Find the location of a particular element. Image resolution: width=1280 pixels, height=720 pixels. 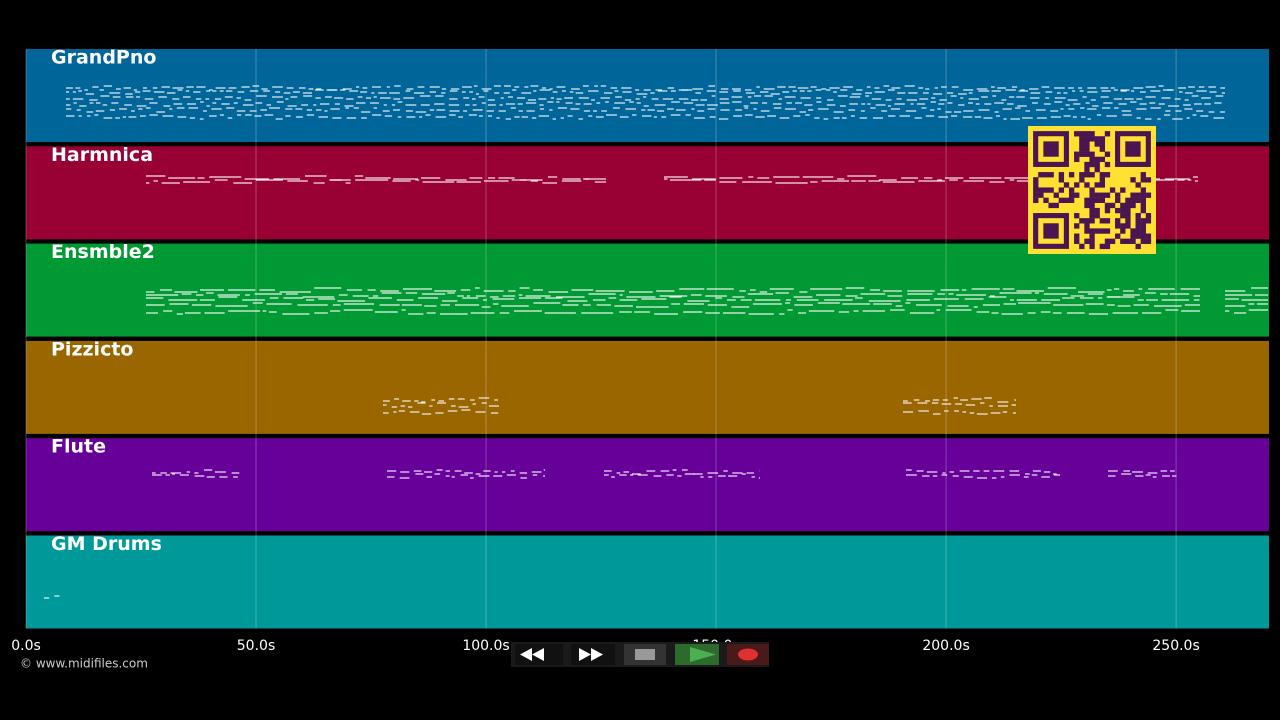

stop-button is located at coordinates (645, 654).